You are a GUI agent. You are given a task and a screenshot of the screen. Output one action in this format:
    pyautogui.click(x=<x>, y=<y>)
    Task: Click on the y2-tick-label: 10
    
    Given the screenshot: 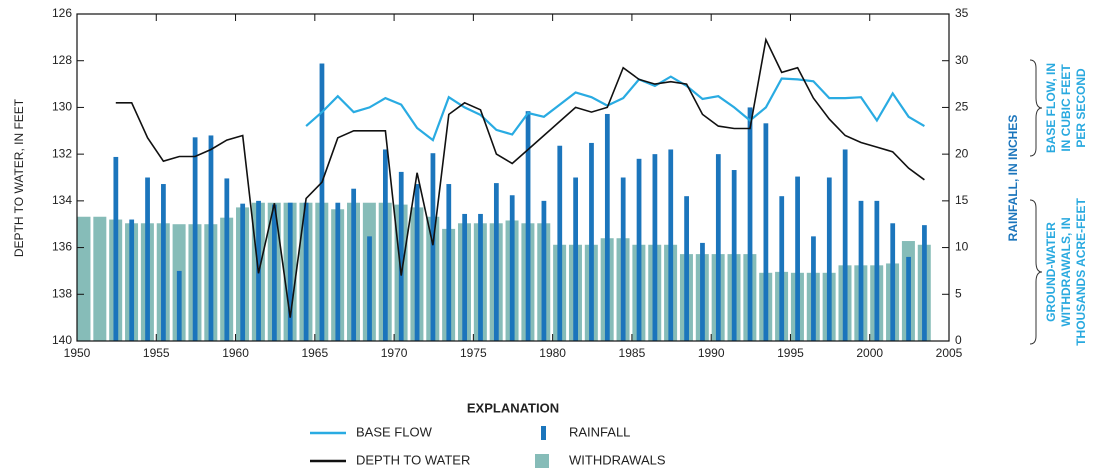 What is the action you would take?
    pyautogui.click(x=962, y=247)
    